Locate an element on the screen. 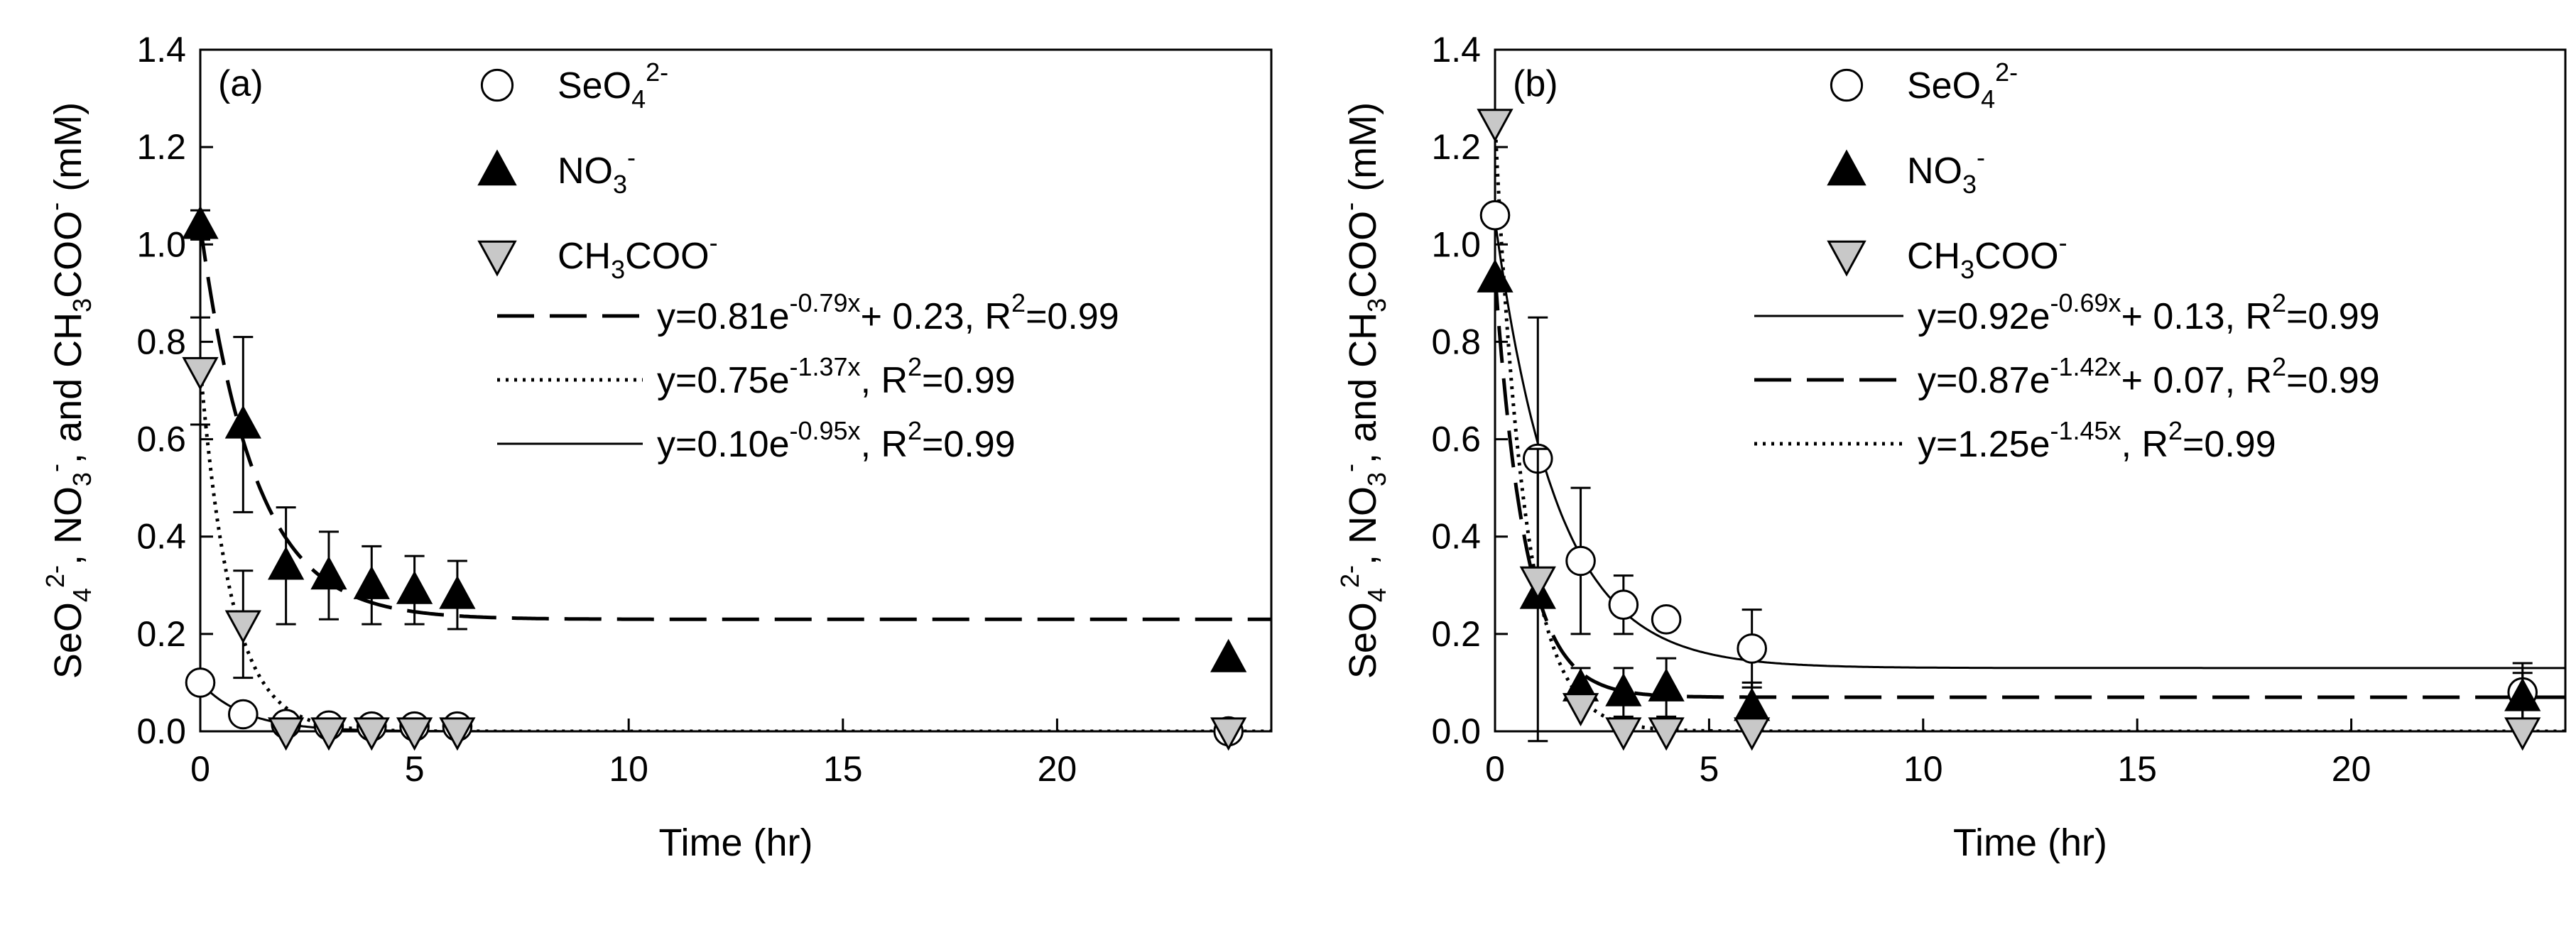  text-part: CH is located at coordinates (1934, 256).